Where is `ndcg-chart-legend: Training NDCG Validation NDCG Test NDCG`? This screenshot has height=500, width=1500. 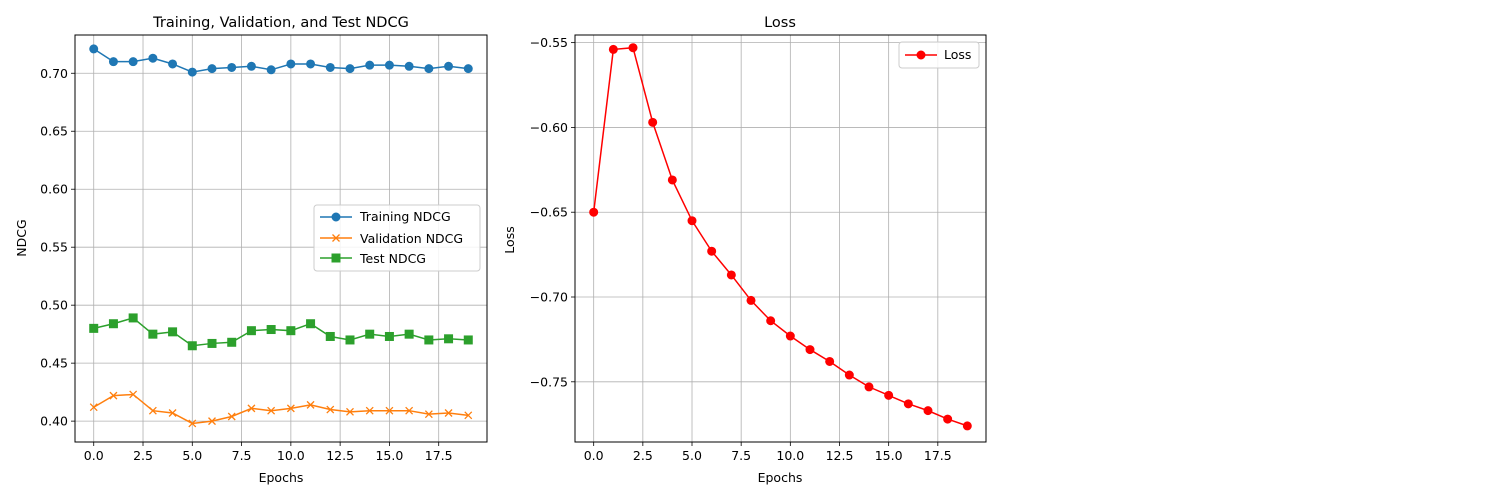 ndcg-chart-legend: Training NDCG Validation NDCG Test NDCG is located at coordinates (397, 238).